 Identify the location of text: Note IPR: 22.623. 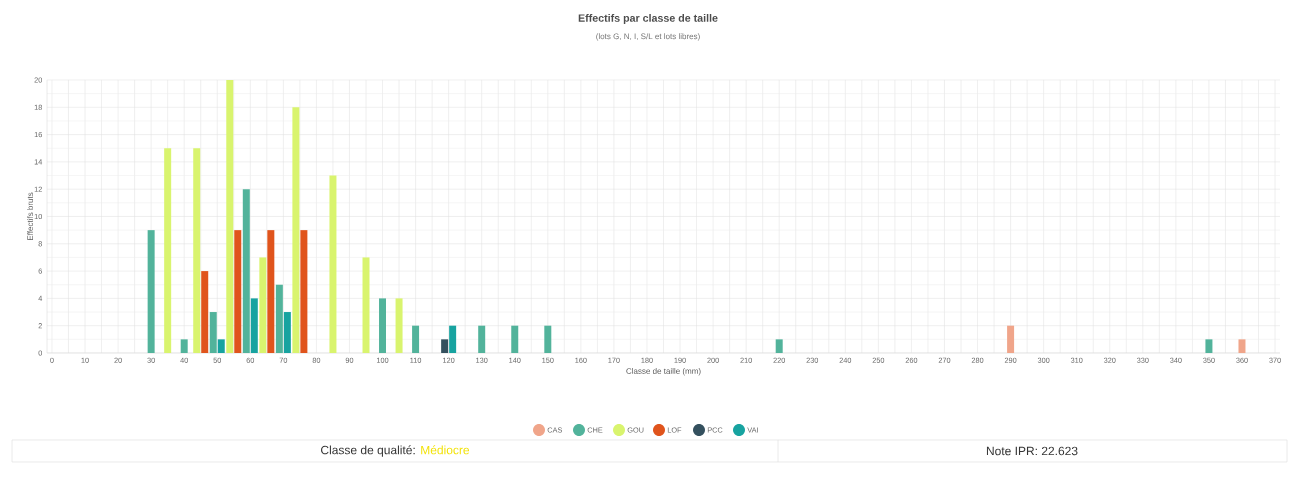
(1032, 451).